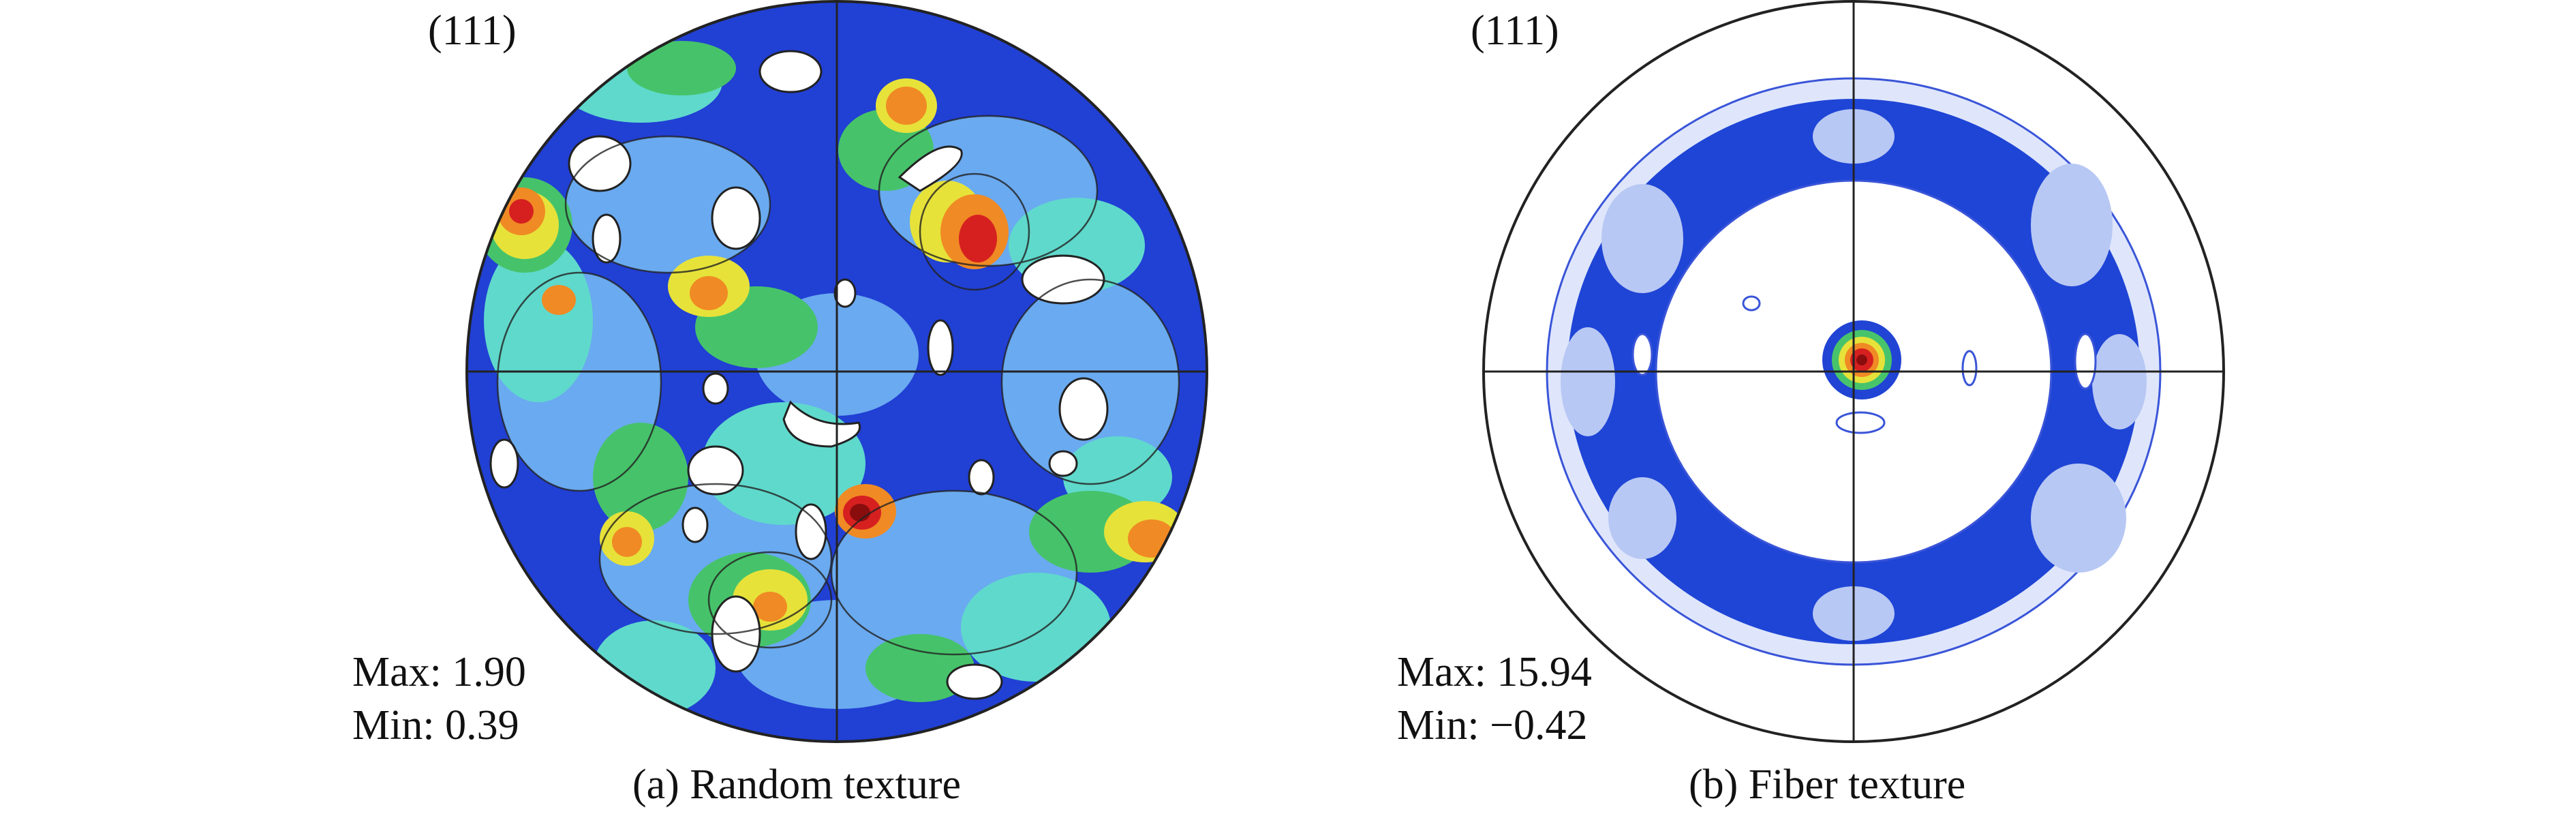 The width and height of the screenshot is (2576, 816). What do you see at coordinates (1494, 672) in the screenshot?
I see `max-value: Max: 15.94` at bounding box center [1494, 672].